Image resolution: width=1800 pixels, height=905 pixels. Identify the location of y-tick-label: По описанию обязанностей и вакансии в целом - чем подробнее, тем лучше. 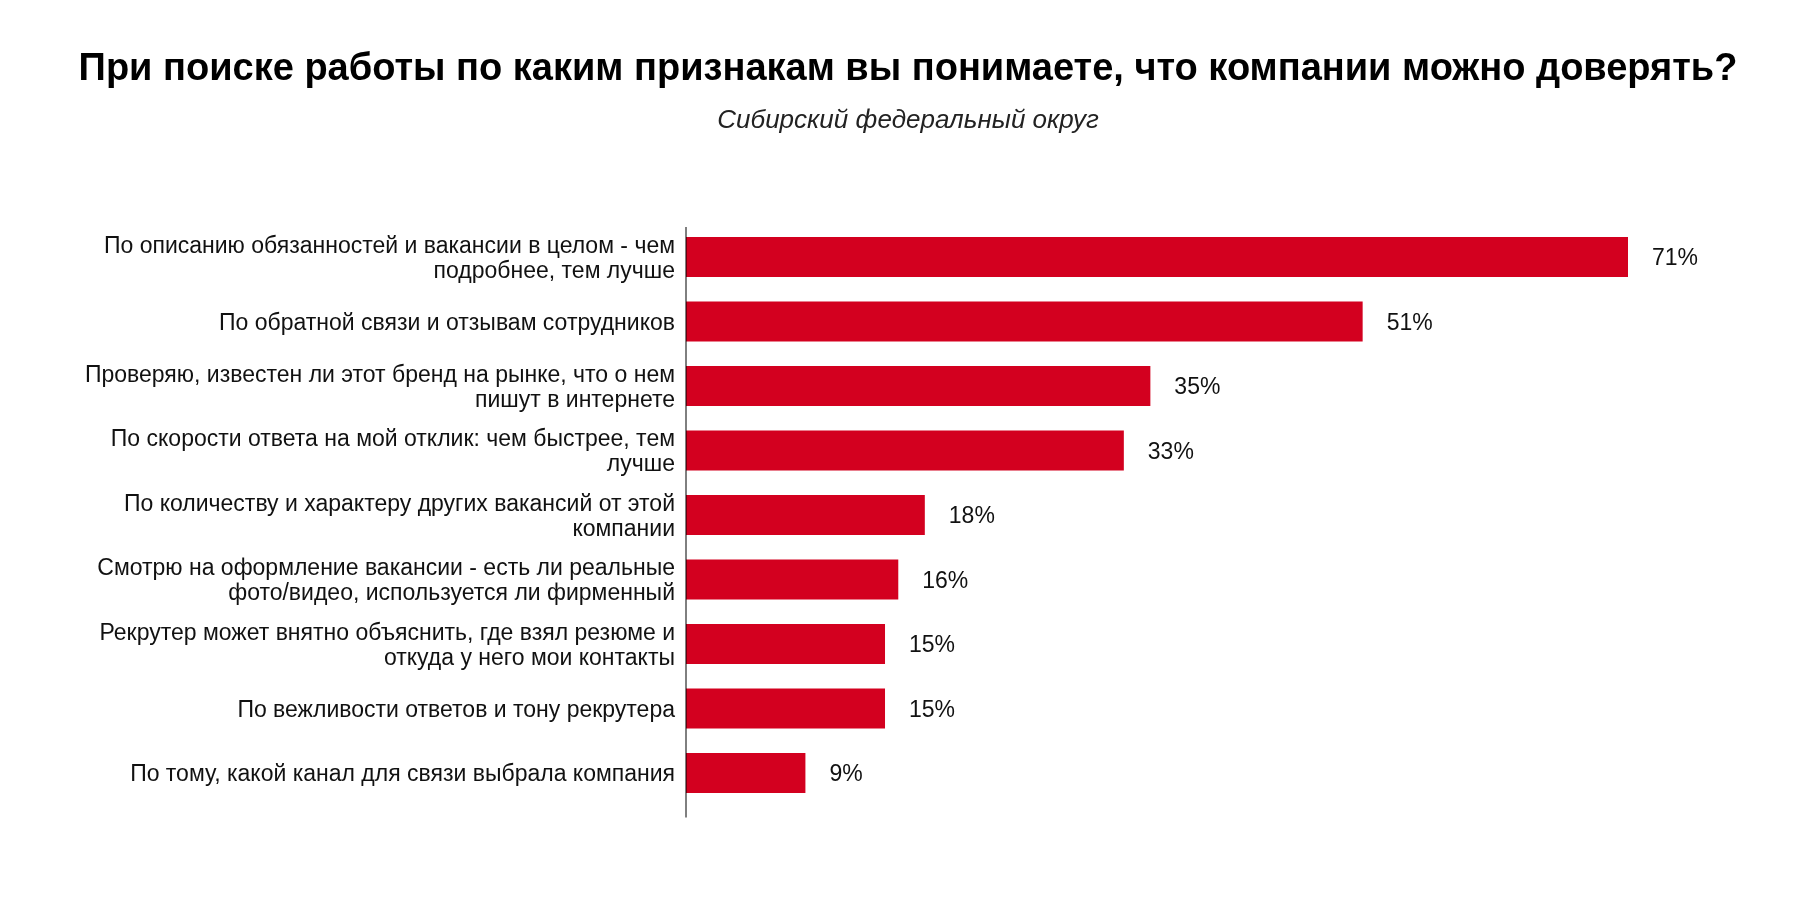
(389, 257).